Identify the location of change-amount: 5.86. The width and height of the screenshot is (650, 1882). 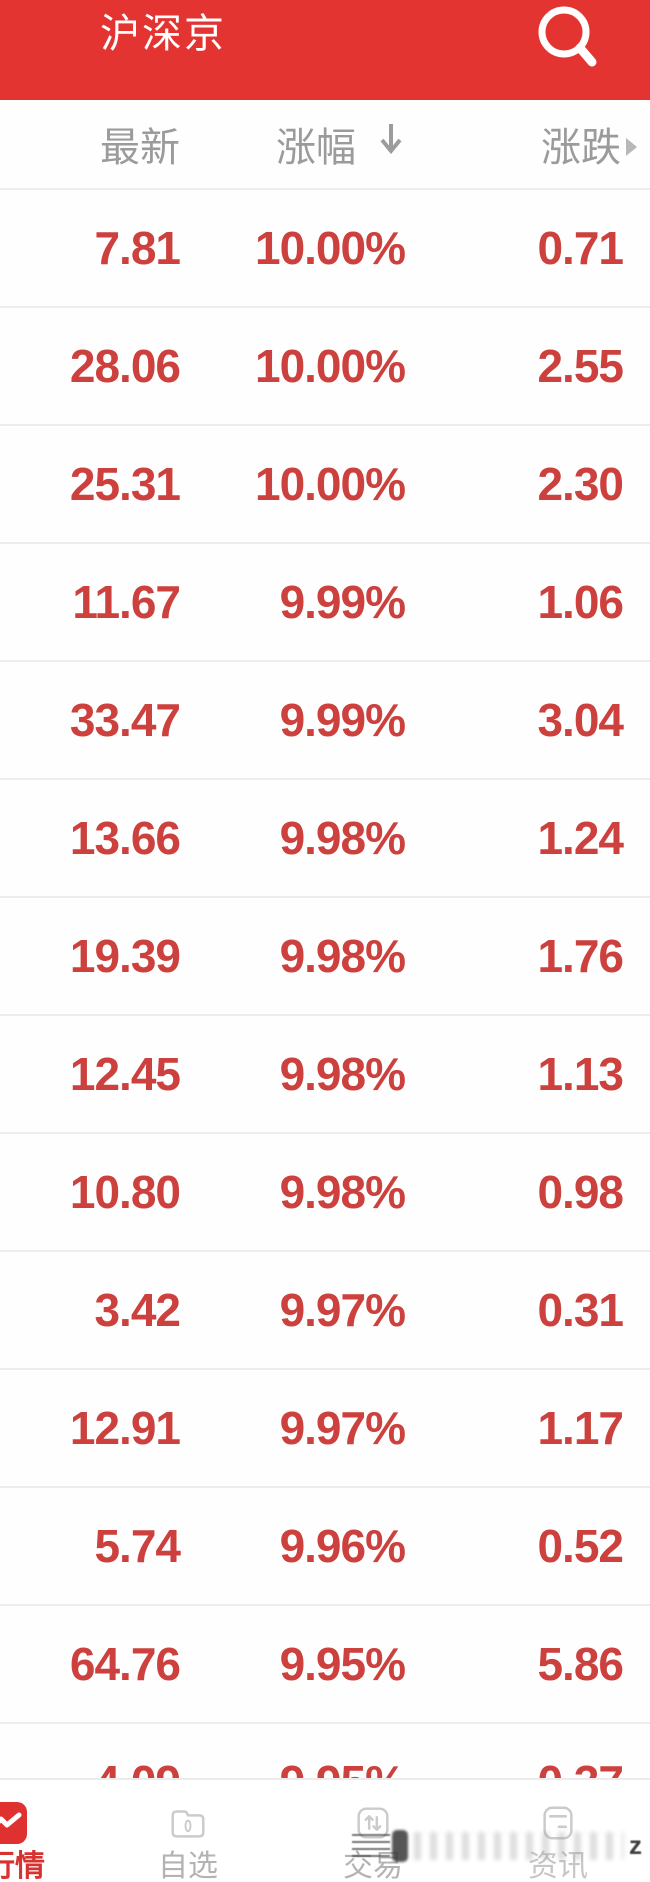
(580, 1664).